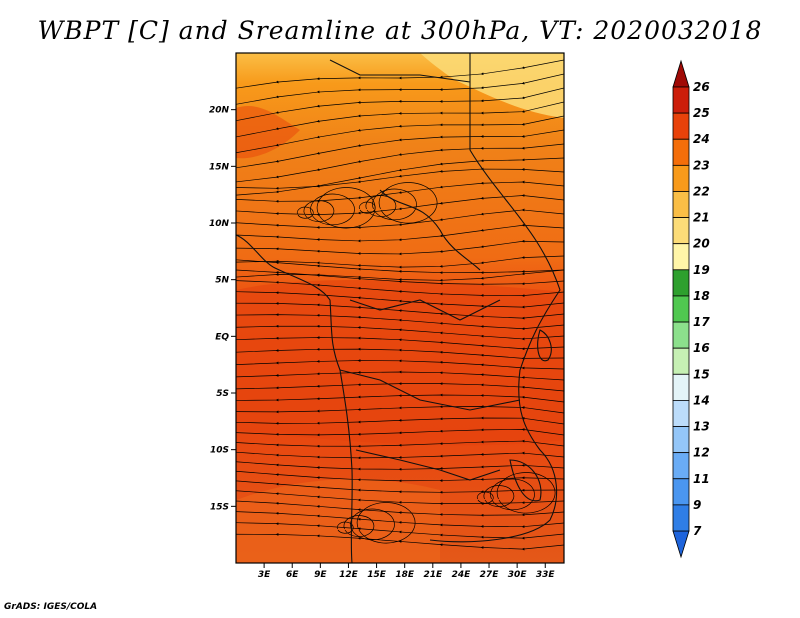 Image resolution: width=800 pixels, height=618 pixels. I want to click on x-axis: 3E 6E 9E 12E 15E 18E 21E 24E 27E 30E 33E, so click(407, 571).